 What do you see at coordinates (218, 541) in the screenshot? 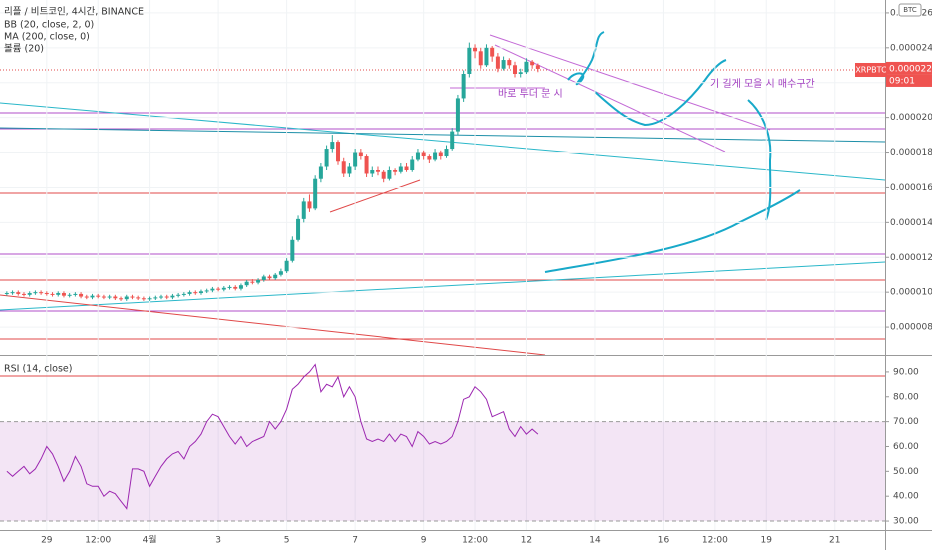
I see `x-tick-label: 3` at bounding box center [218, 541].